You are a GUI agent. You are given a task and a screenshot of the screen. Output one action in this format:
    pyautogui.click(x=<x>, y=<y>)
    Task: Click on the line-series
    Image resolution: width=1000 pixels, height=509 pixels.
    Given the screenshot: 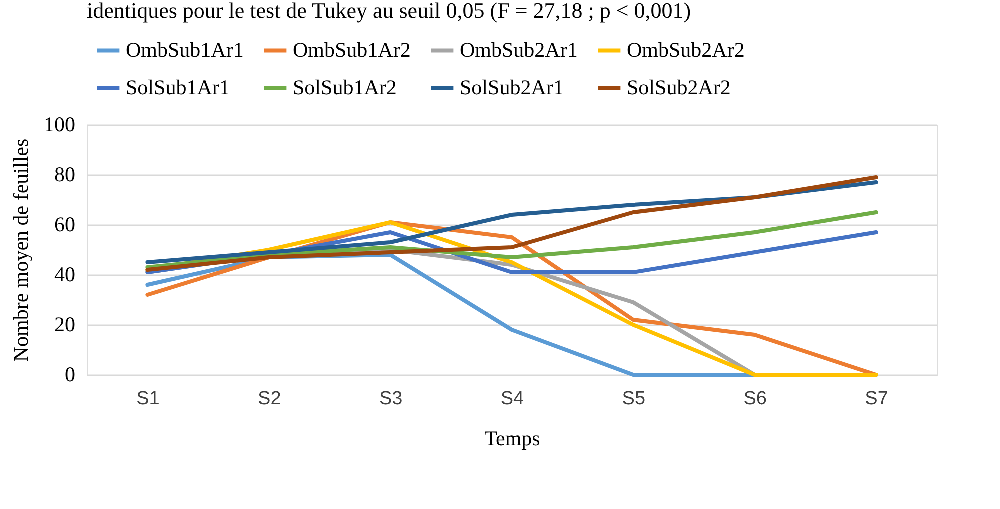 What is the action you would take?
    pyautogui.click(x=512, y=240)
    